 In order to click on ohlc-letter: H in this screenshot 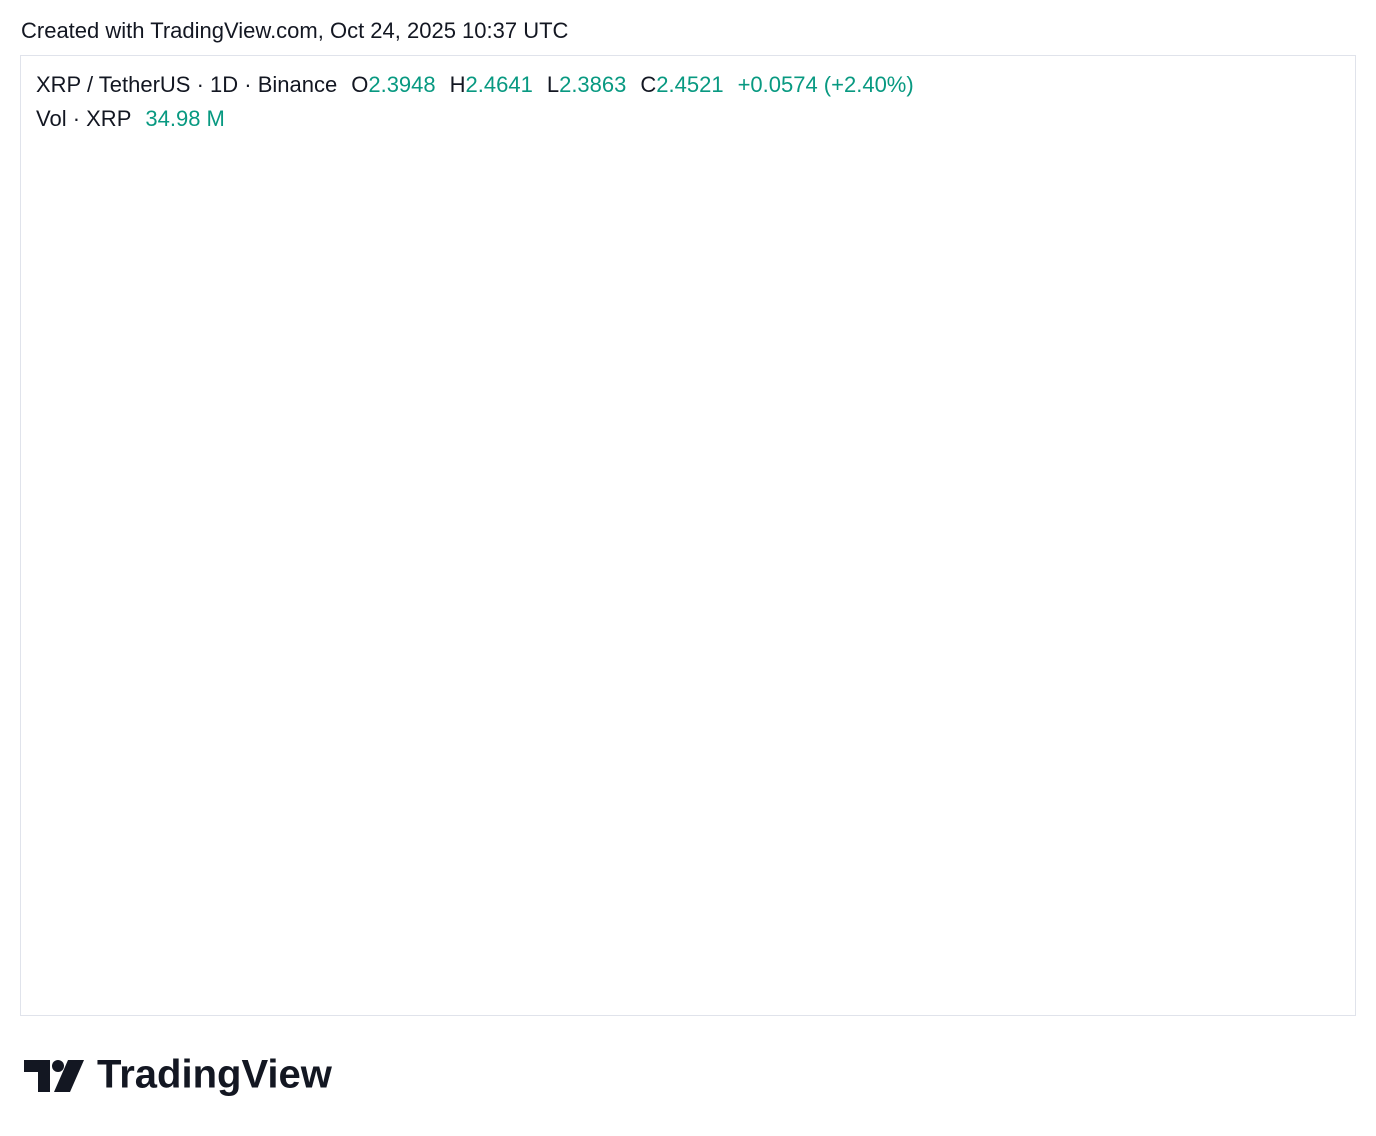, I will do `click(457, 84)`.